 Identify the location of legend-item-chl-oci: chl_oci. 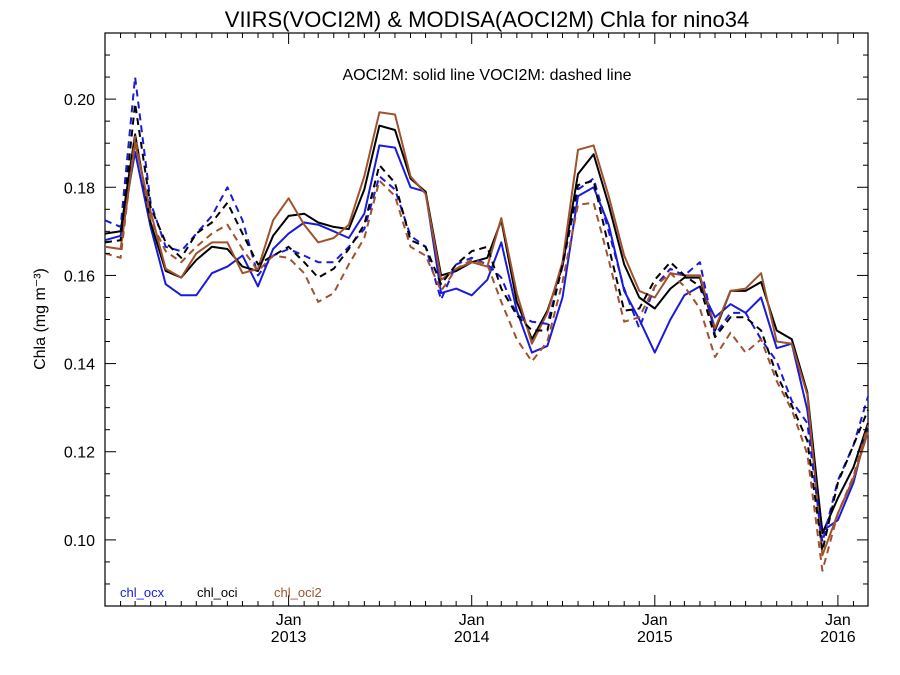
(217, 592).